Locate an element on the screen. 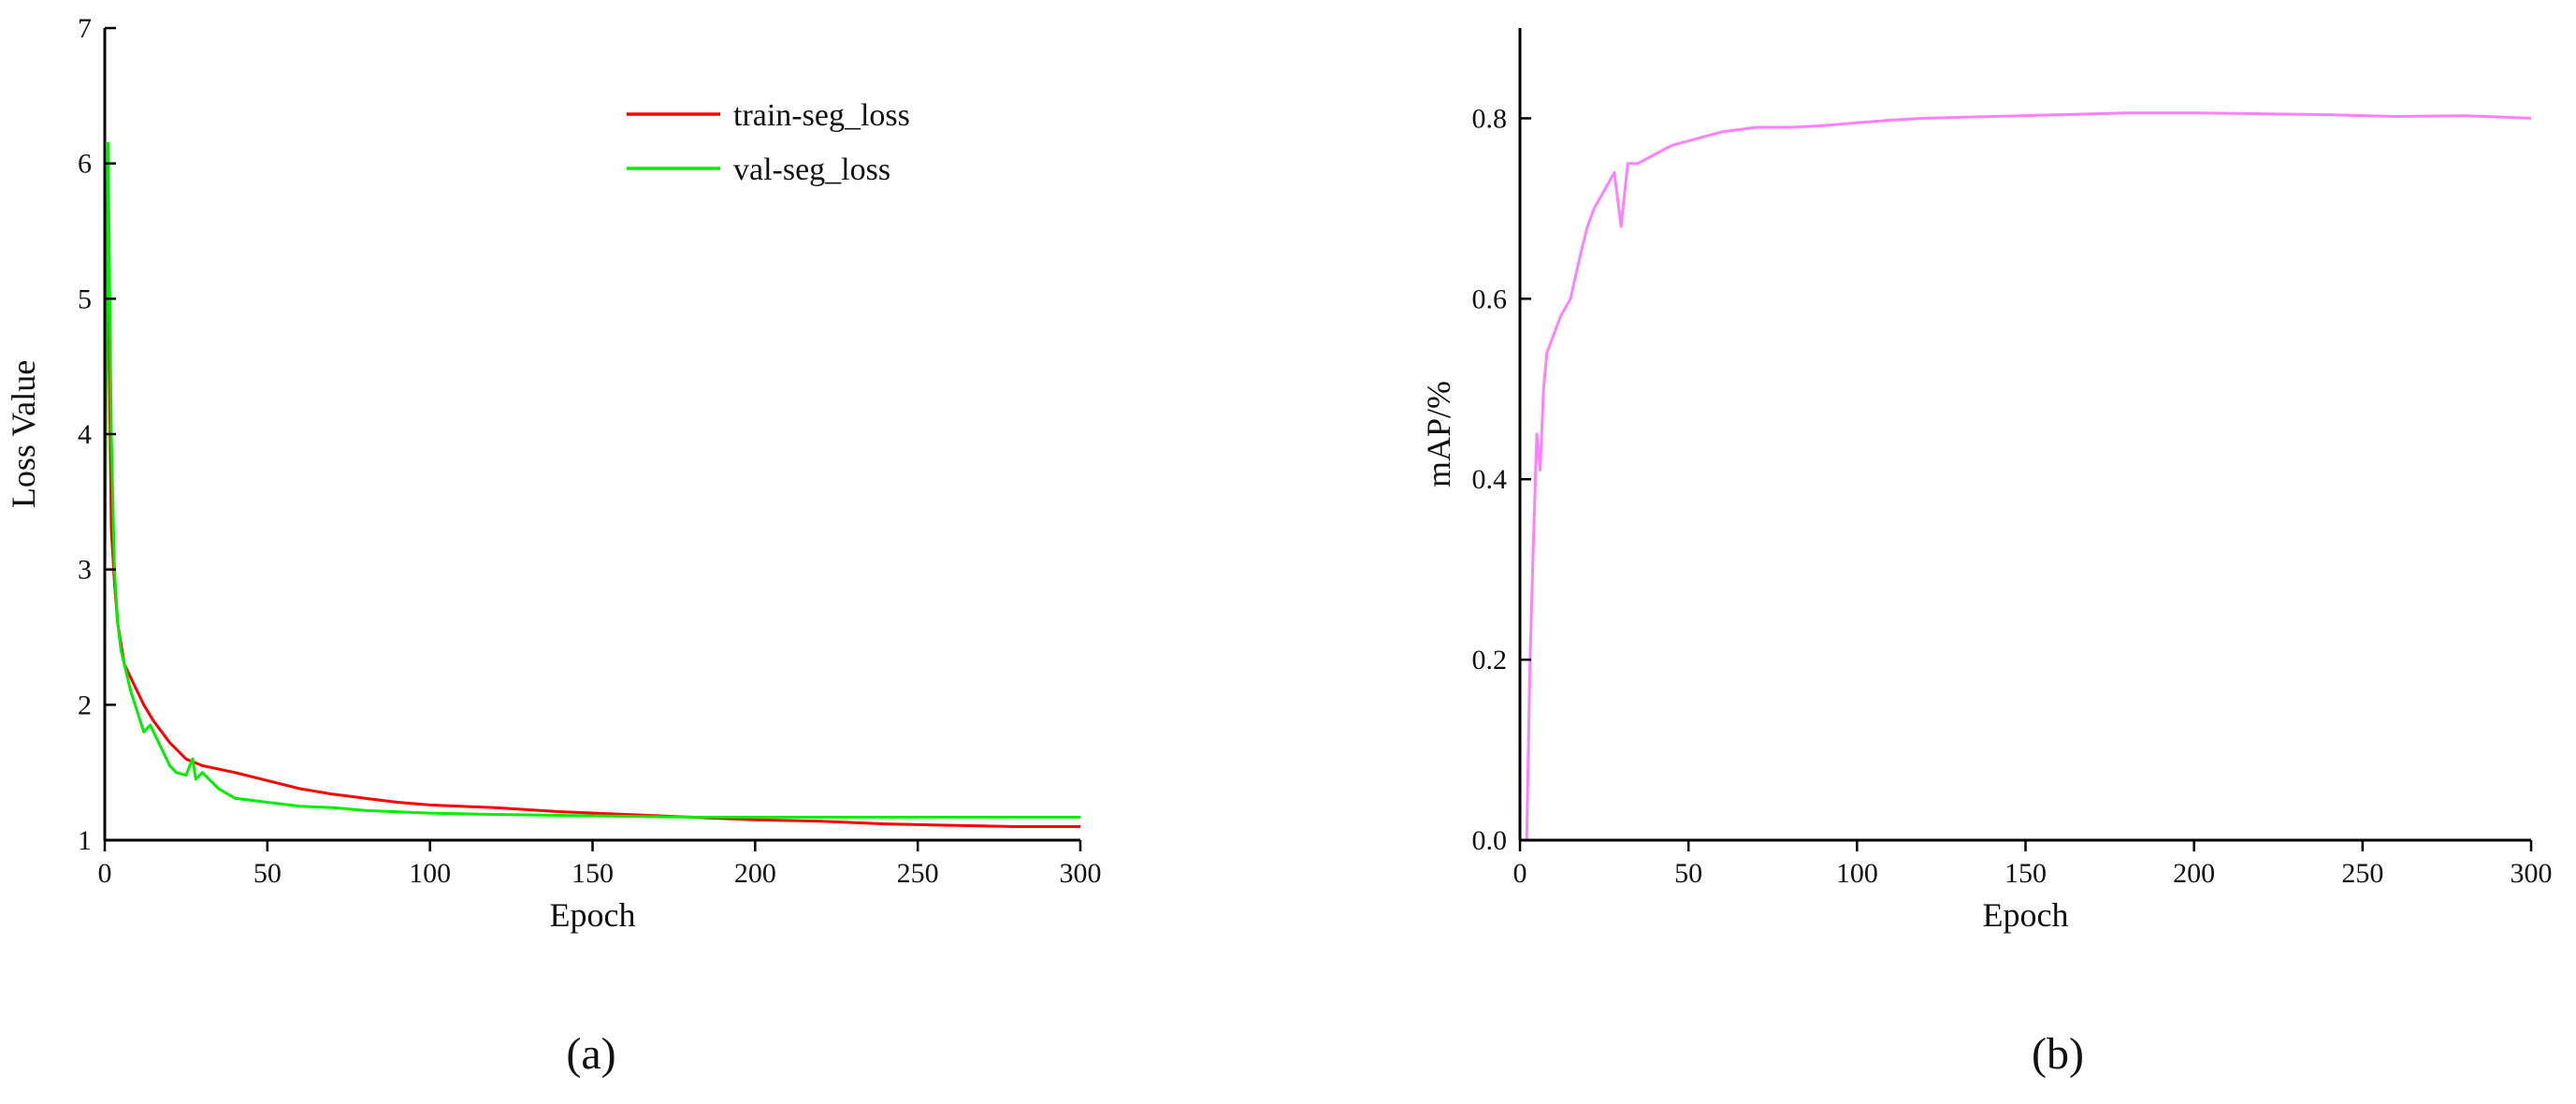 The width and height of the screenshot is (2576, 1104). y-tick-label: 3 is located at coordinates (85, 571).